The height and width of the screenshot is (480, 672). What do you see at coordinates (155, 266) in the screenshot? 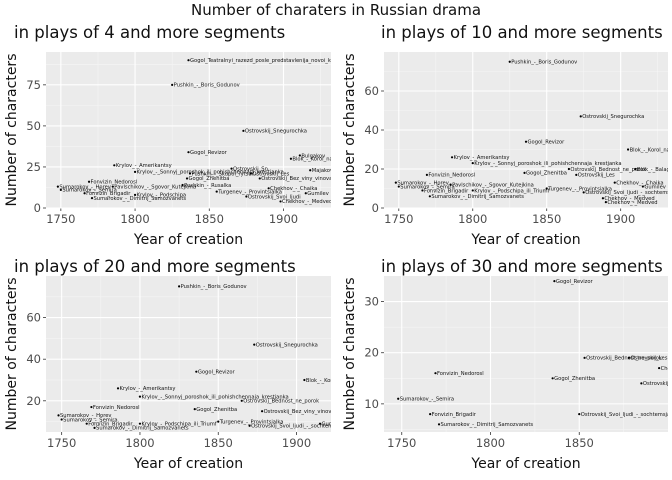
I see `panel-title: in plays of 20 and more segments` at bounding box center [155, 266].